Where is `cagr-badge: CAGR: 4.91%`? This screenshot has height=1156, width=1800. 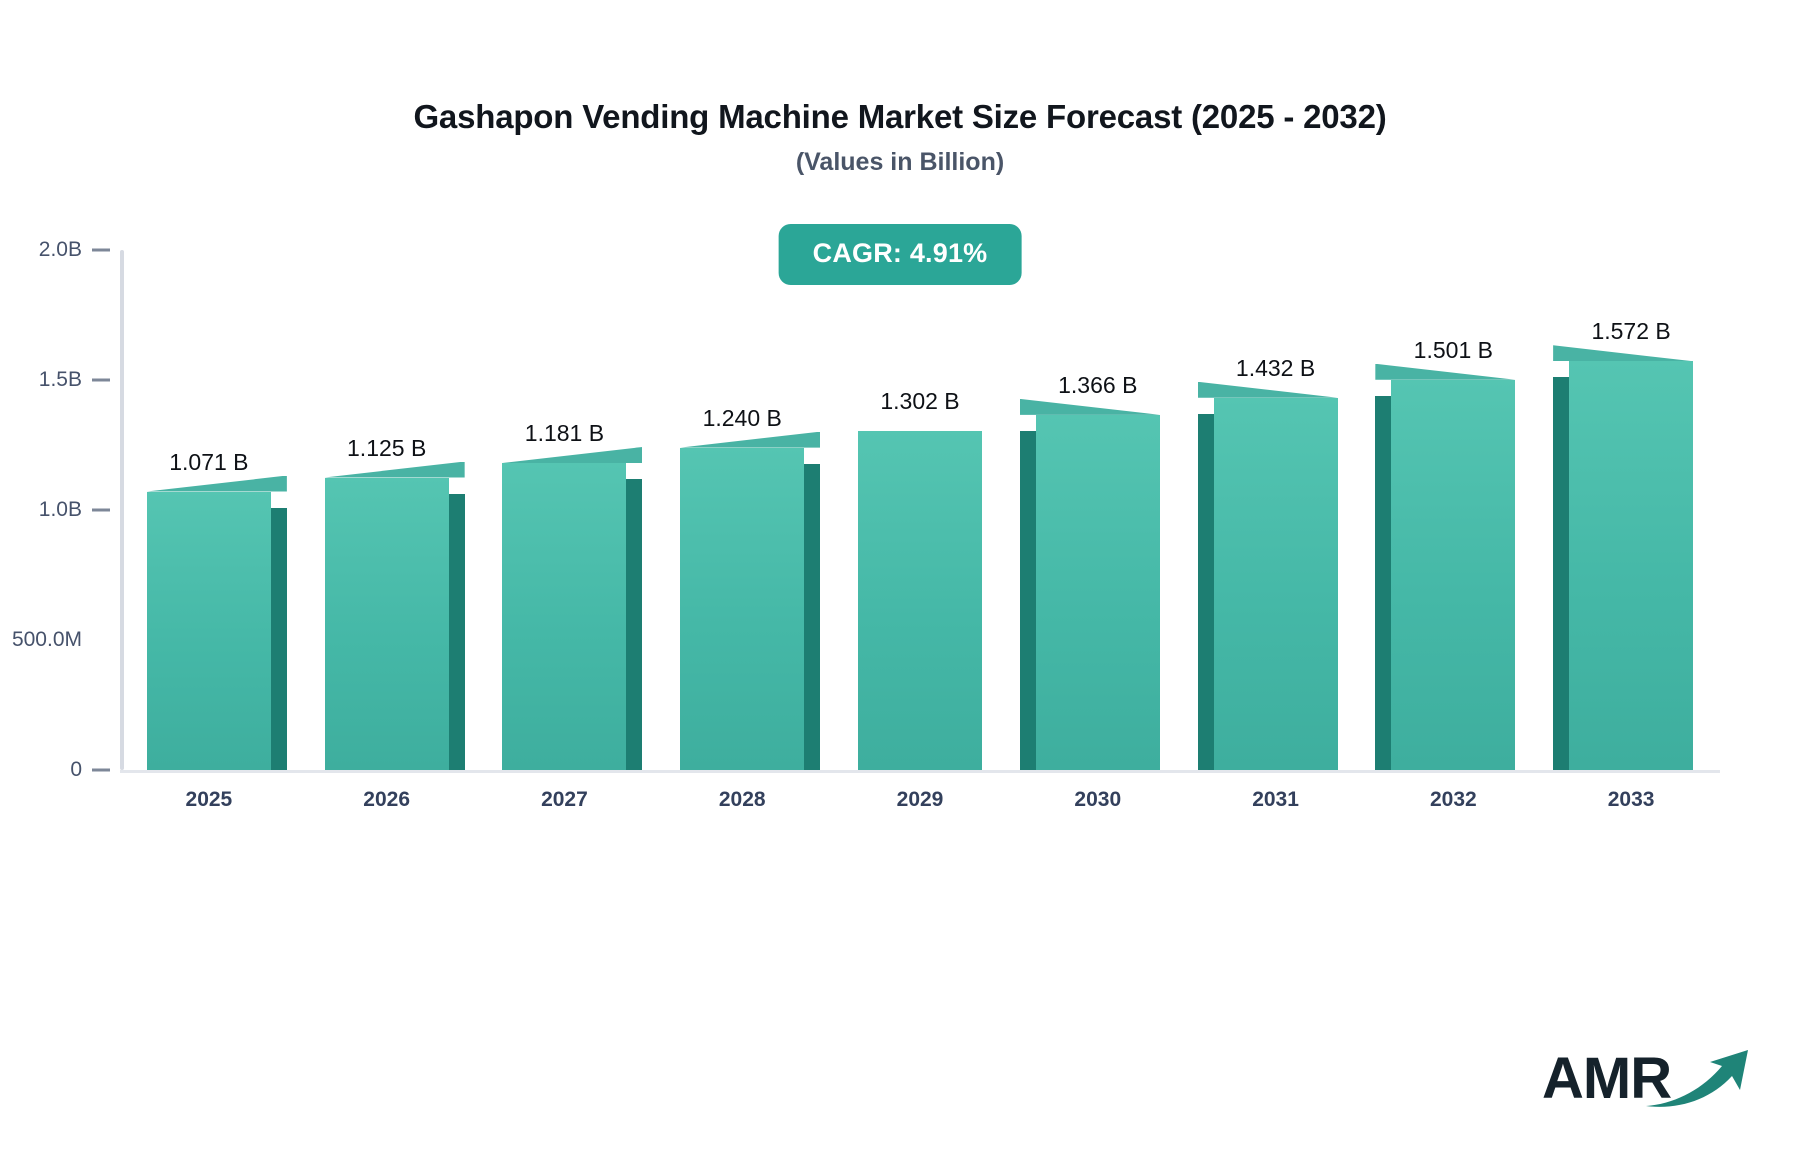
cagr-badge: CAGR: 4.91% is located at coordinates (900, 254).